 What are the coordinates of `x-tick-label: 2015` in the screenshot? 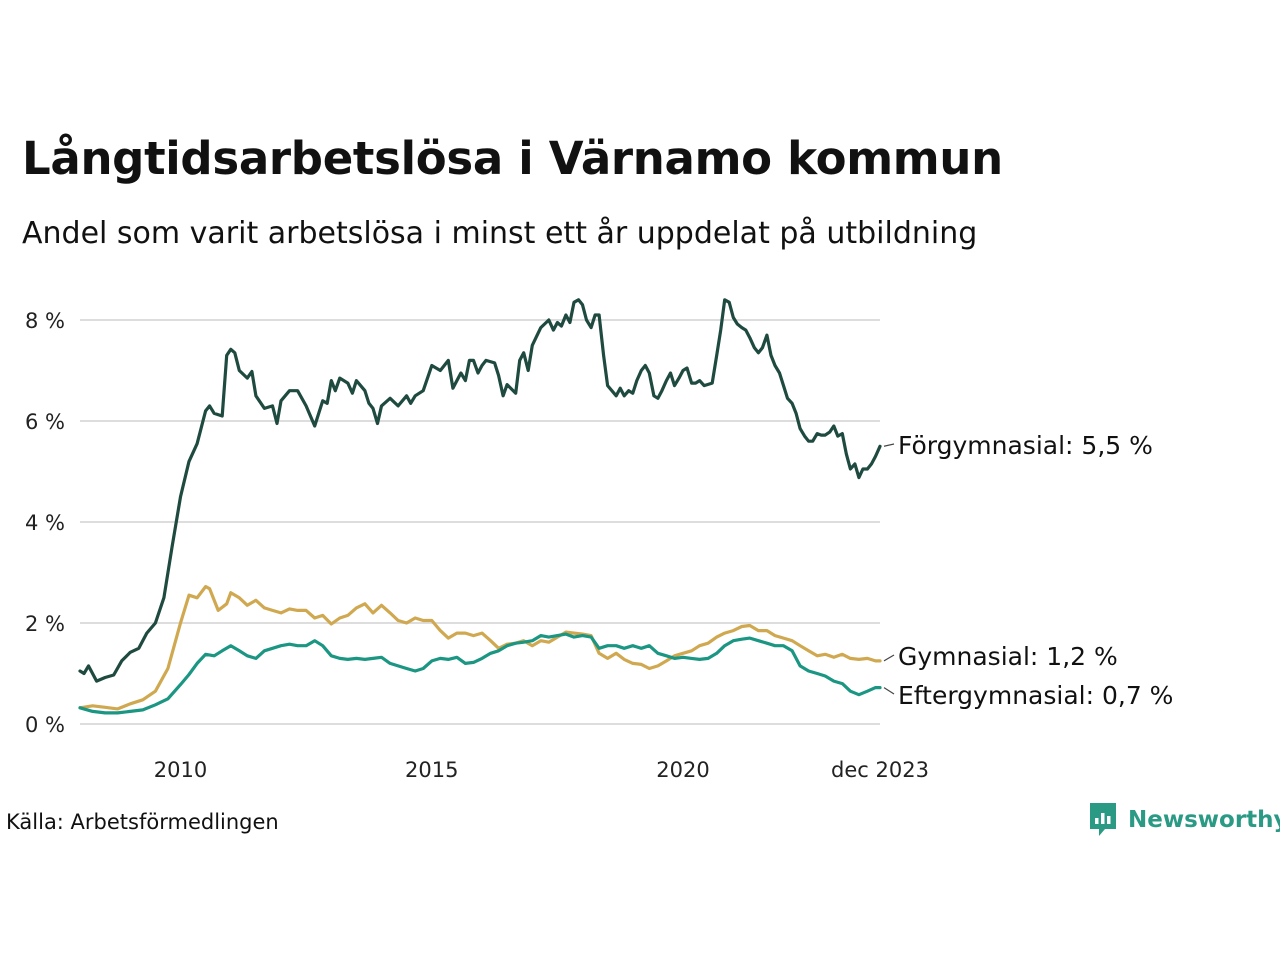 It's located at (431, 770).